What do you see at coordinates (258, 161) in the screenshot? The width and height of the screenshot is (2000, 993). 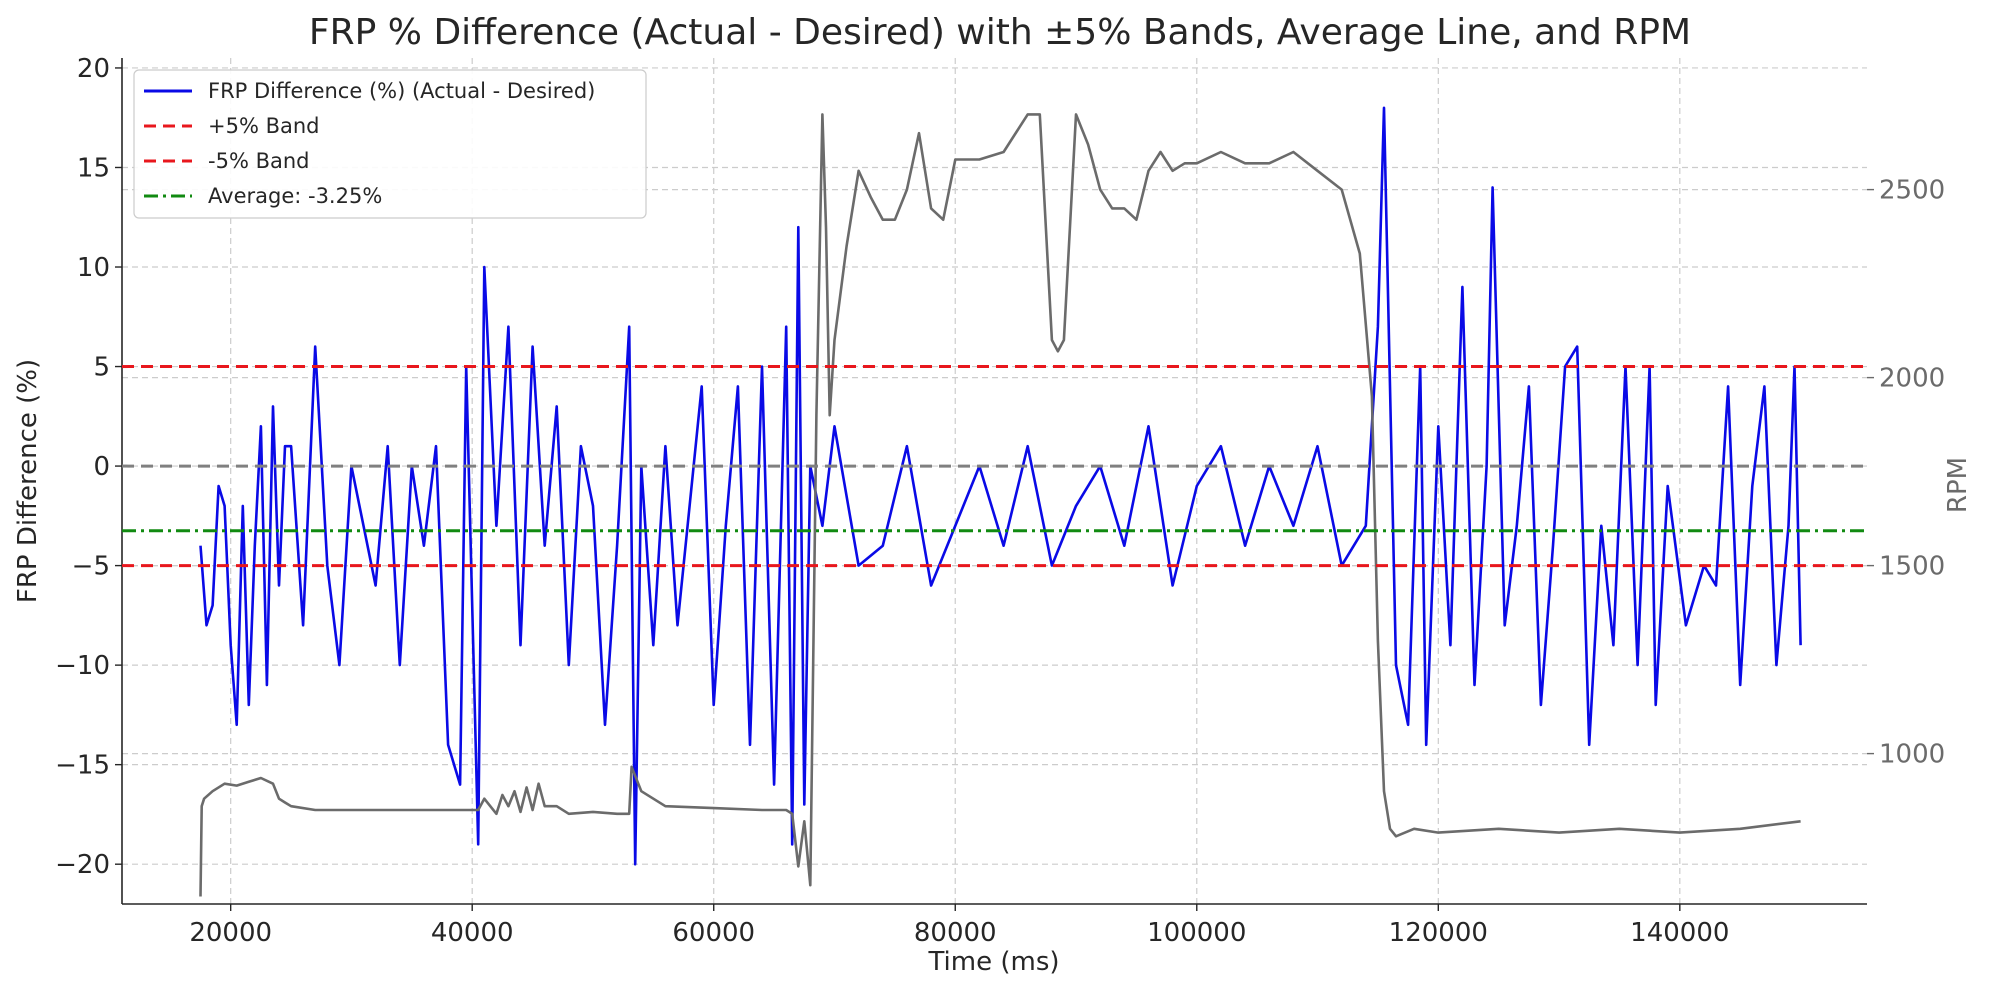 I see `legend-label-lower-band: -5% Band` at bounding box center [258, 161].